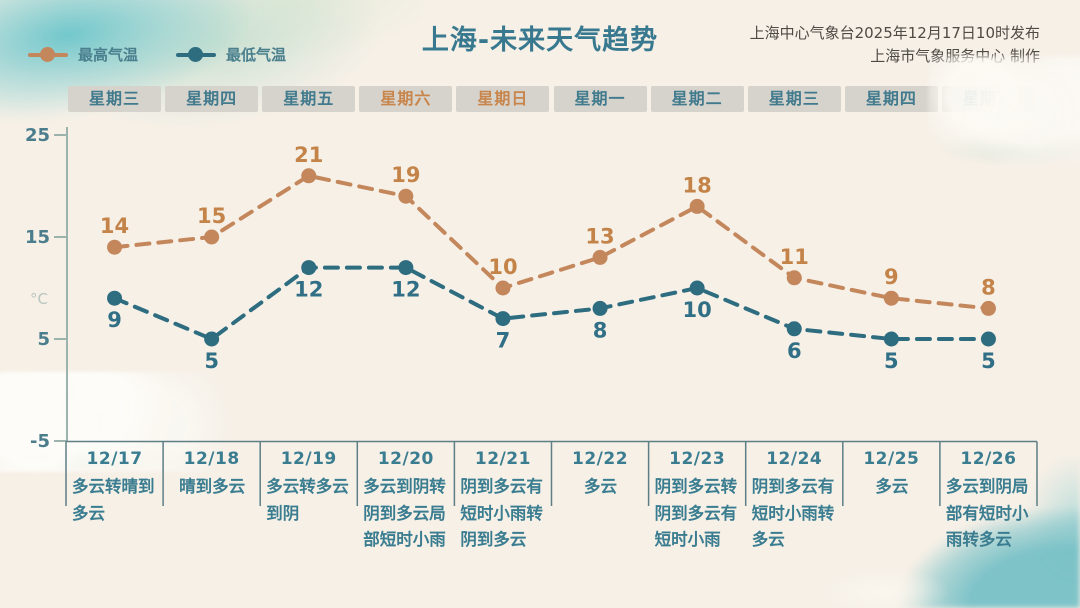  What do you see at coordinates (540, 40) in the screenshot?
I see `page-title: 上海-未来天气趋势` at bounding box center [540, 40].